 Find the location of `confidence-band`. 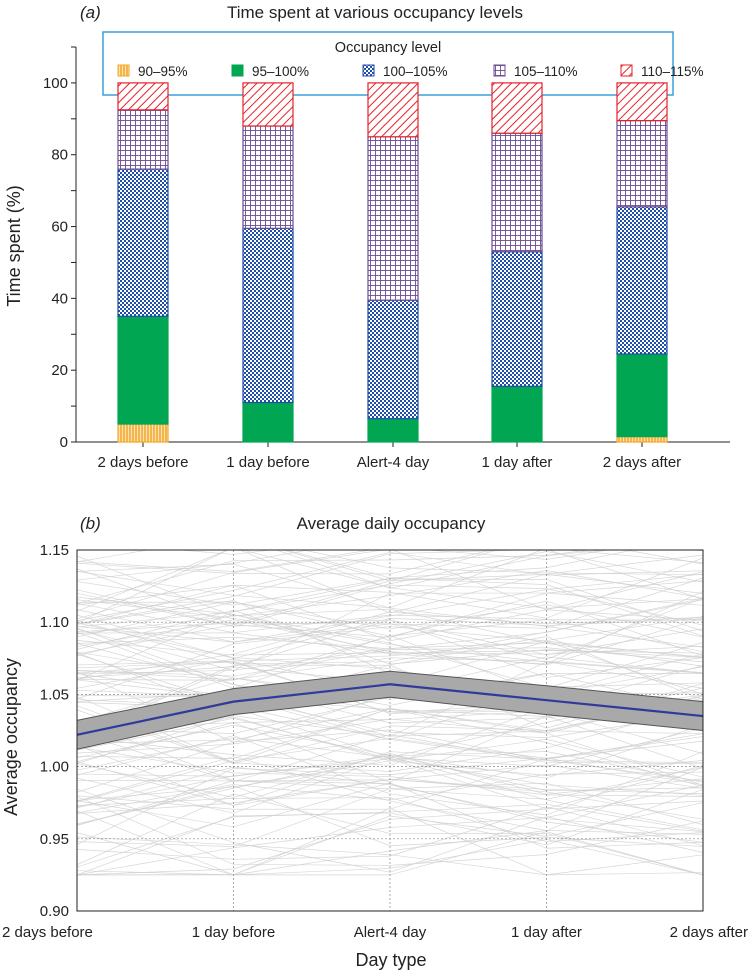

confidence-band is located at coordinates (390, 710).